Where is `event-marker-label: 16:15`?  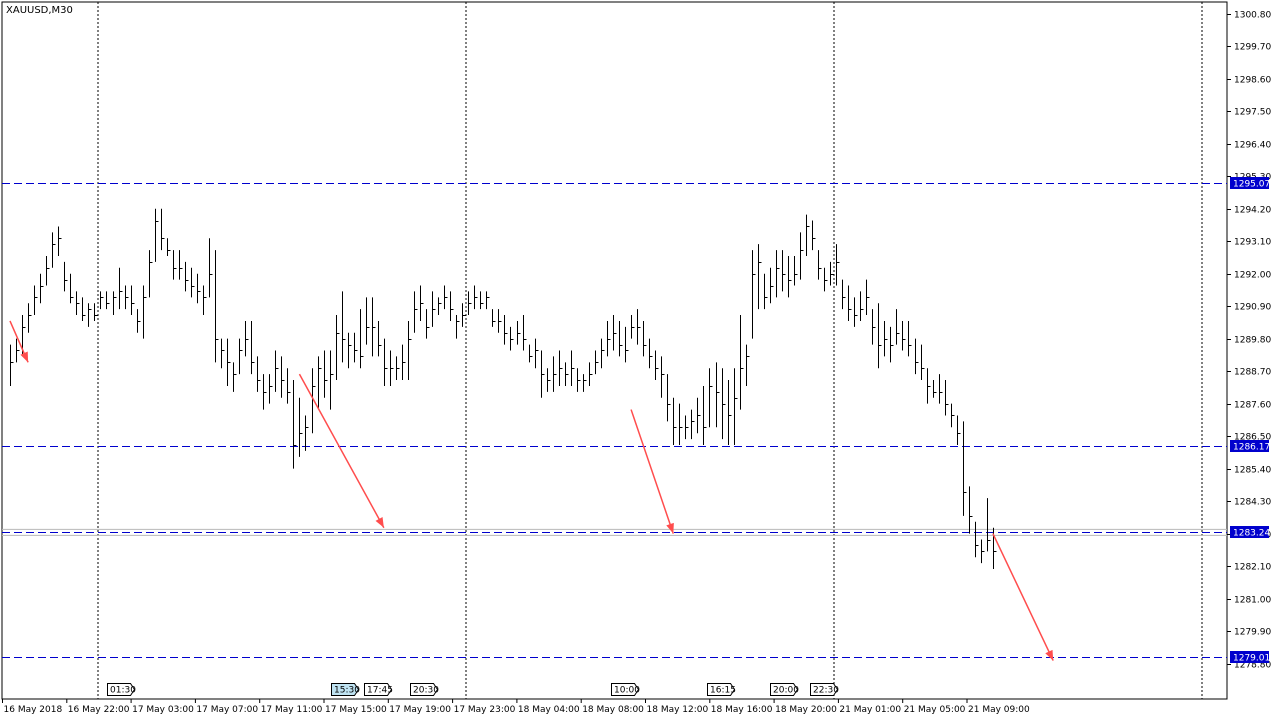 event-marker-label: 16:15 is located at coordinates (723, 691).